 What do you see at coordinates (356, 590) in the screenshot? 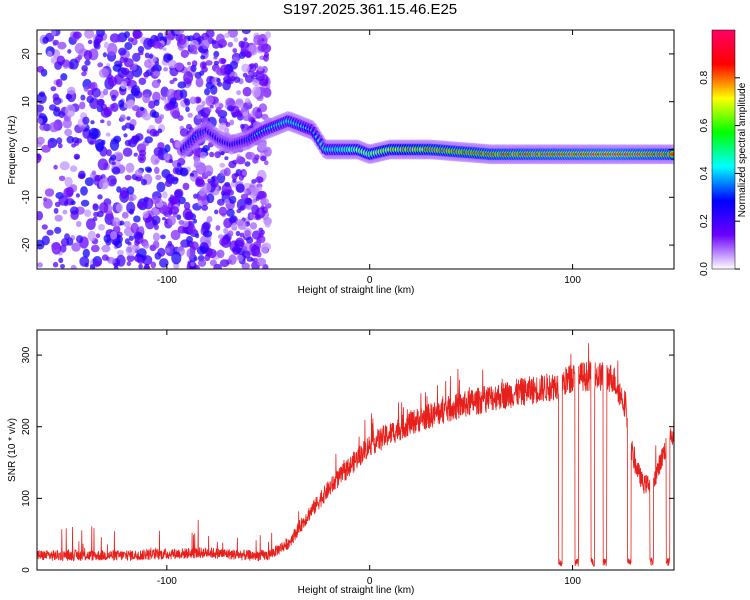
I see `snr-x-label: Height of straight line (km)` at bounding box center [356, 590].